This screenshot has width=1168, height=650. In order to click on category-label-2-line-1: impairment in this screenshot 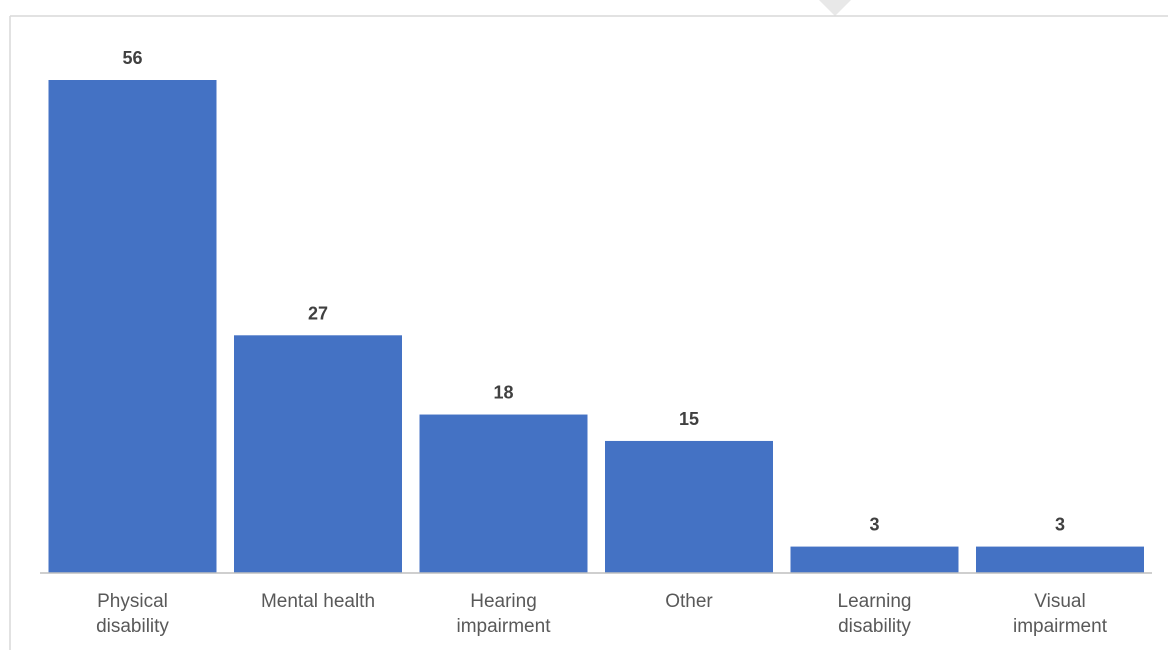, I will do `click(504, 626)`.